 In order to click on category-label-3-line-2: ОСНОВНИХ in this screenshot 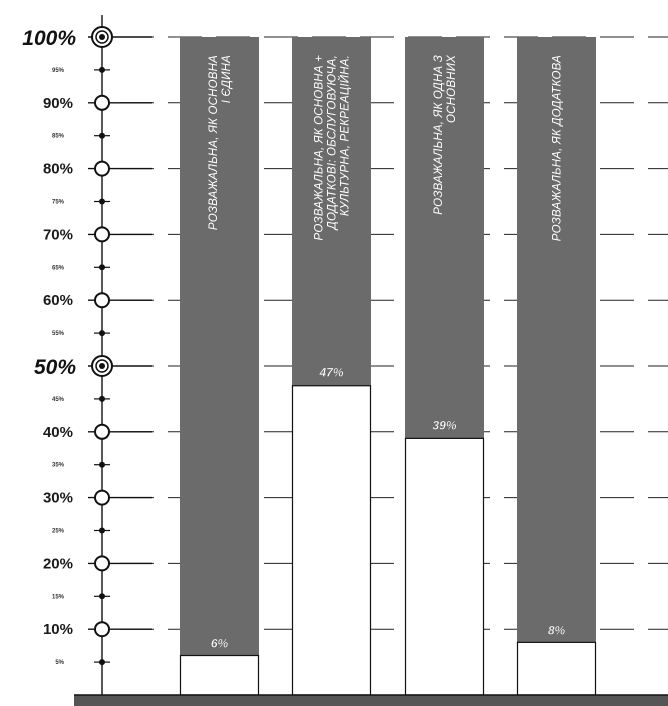, I will do `click(452, 88)`.